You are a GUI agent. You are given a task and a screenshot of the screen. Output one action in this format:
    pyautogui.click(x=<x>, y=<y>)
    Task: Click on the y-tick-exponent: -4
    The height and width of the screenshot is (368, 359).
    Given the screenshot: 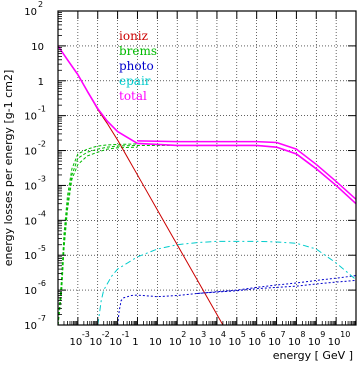 What is the action you would take?
    pyautogui.click(x=42, y=213)
    